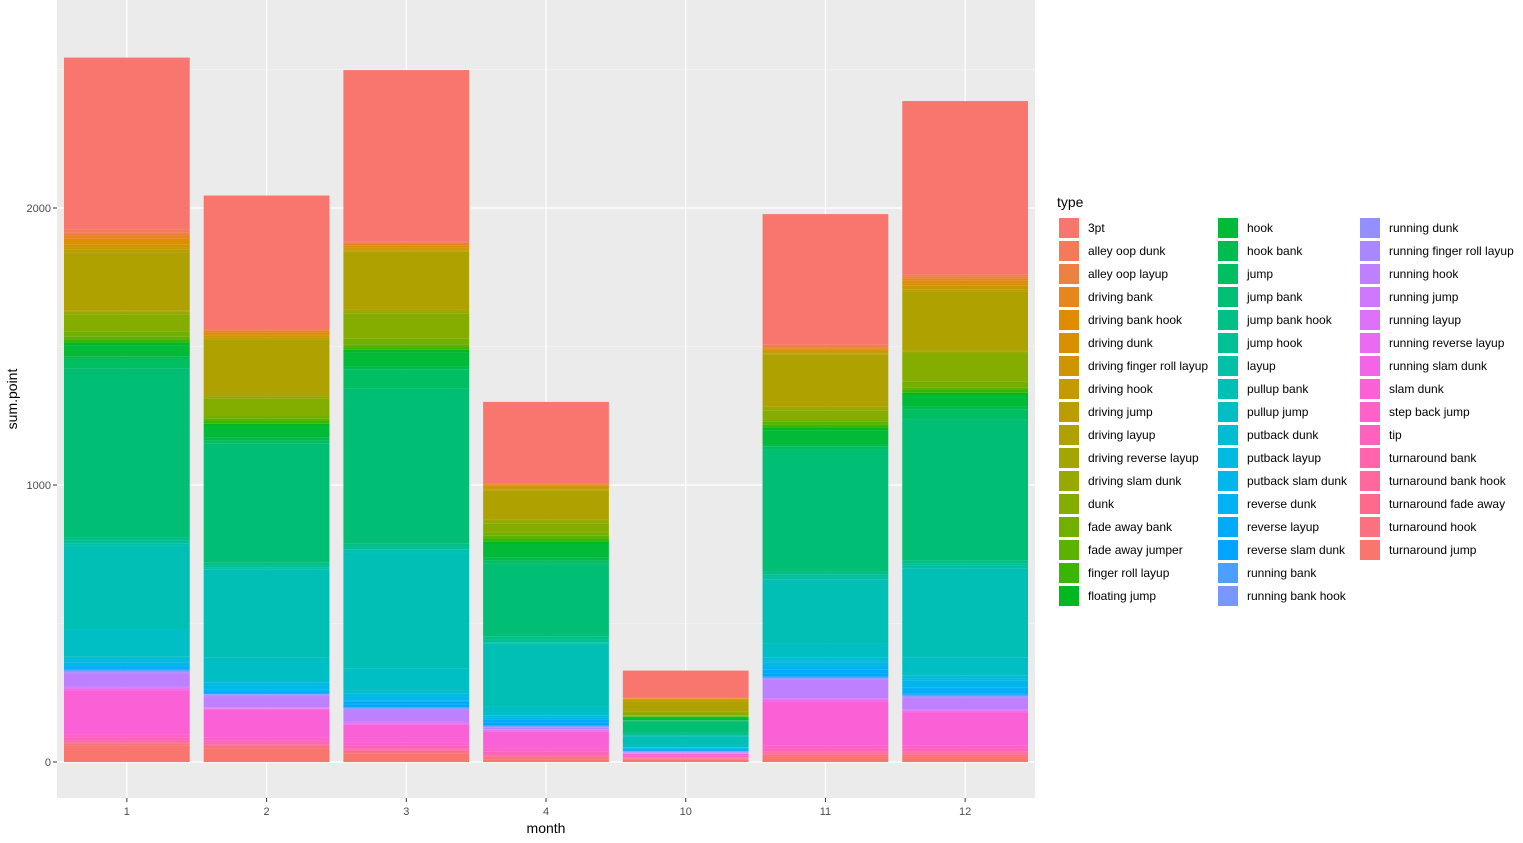 The image size is (1523, 843). What do you see at coordinates (1267, 504) in the screenshot?
I see `legend-item: reverse dunk` at bounding box center [1267, 504].